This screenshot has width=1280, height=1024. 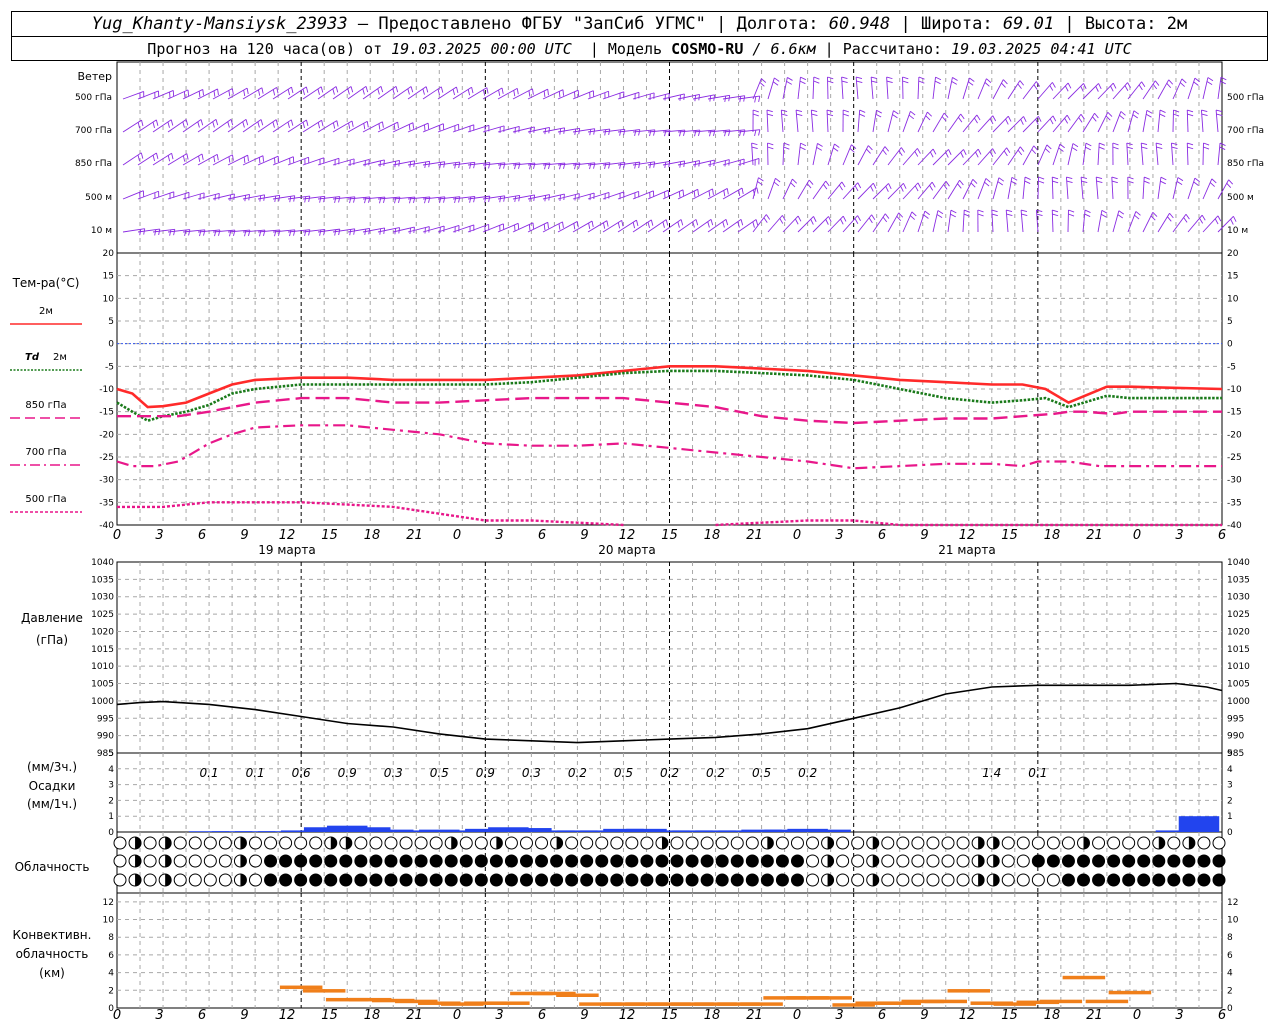 What do you see at coordinates (626, 550) in the screenshot?
I see `day-label: 20 марта` at bounding box center [626, 550].